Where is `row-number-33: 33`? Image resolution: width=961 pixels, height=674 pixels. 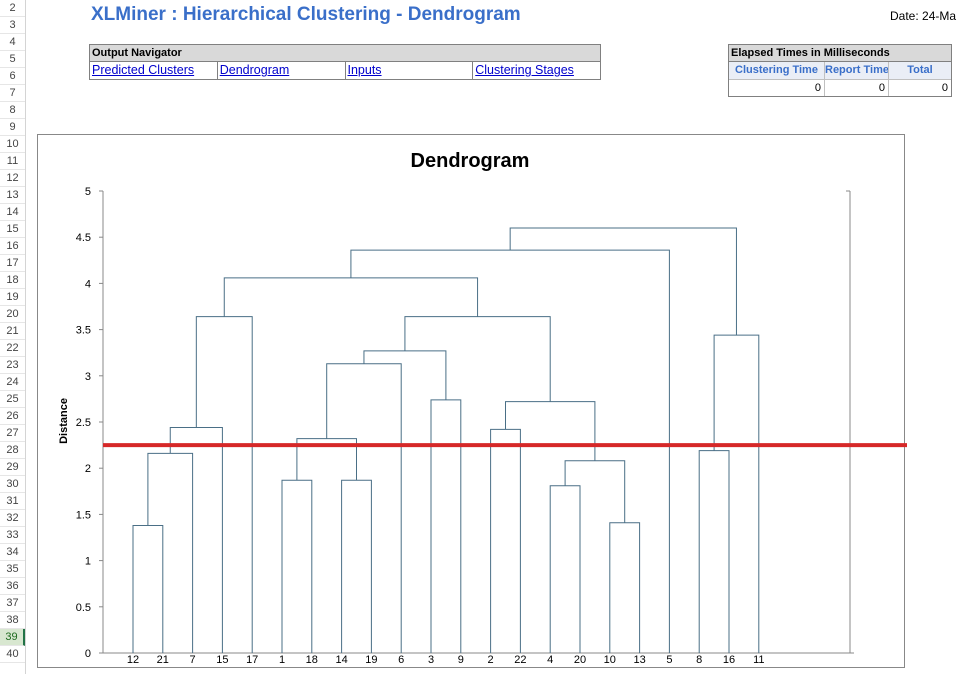
row-number-33: 33 is located at coordinates (12, 535).